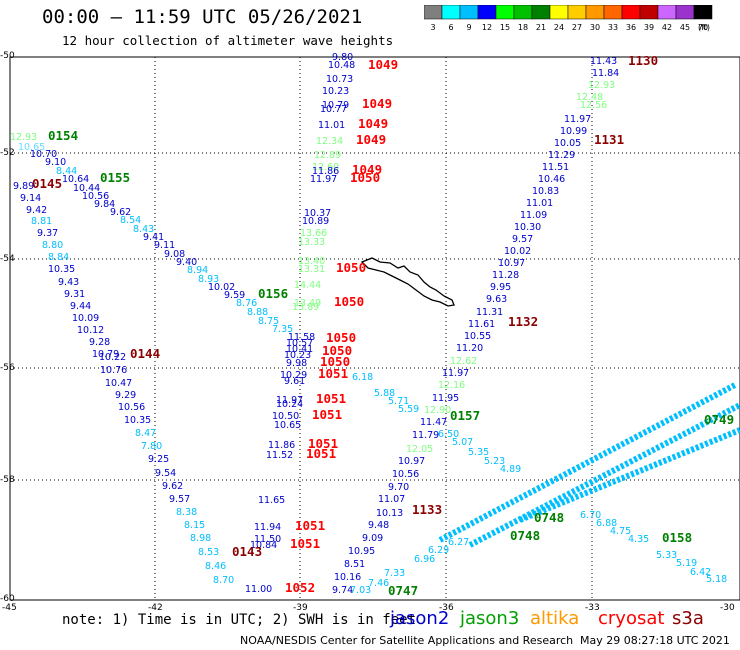  What do you see at coordinates (606, 523) in the screenshot?
I see `wave-height-label: 6.88` at bounding box center [606, 523].